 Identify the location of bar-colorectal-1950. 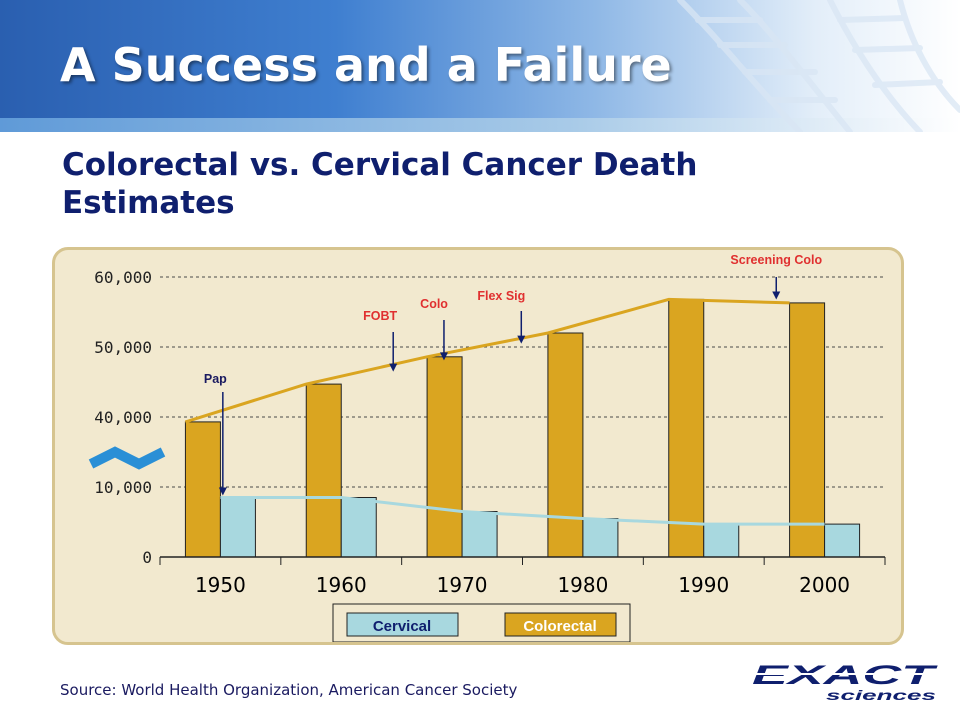
(202, 489).